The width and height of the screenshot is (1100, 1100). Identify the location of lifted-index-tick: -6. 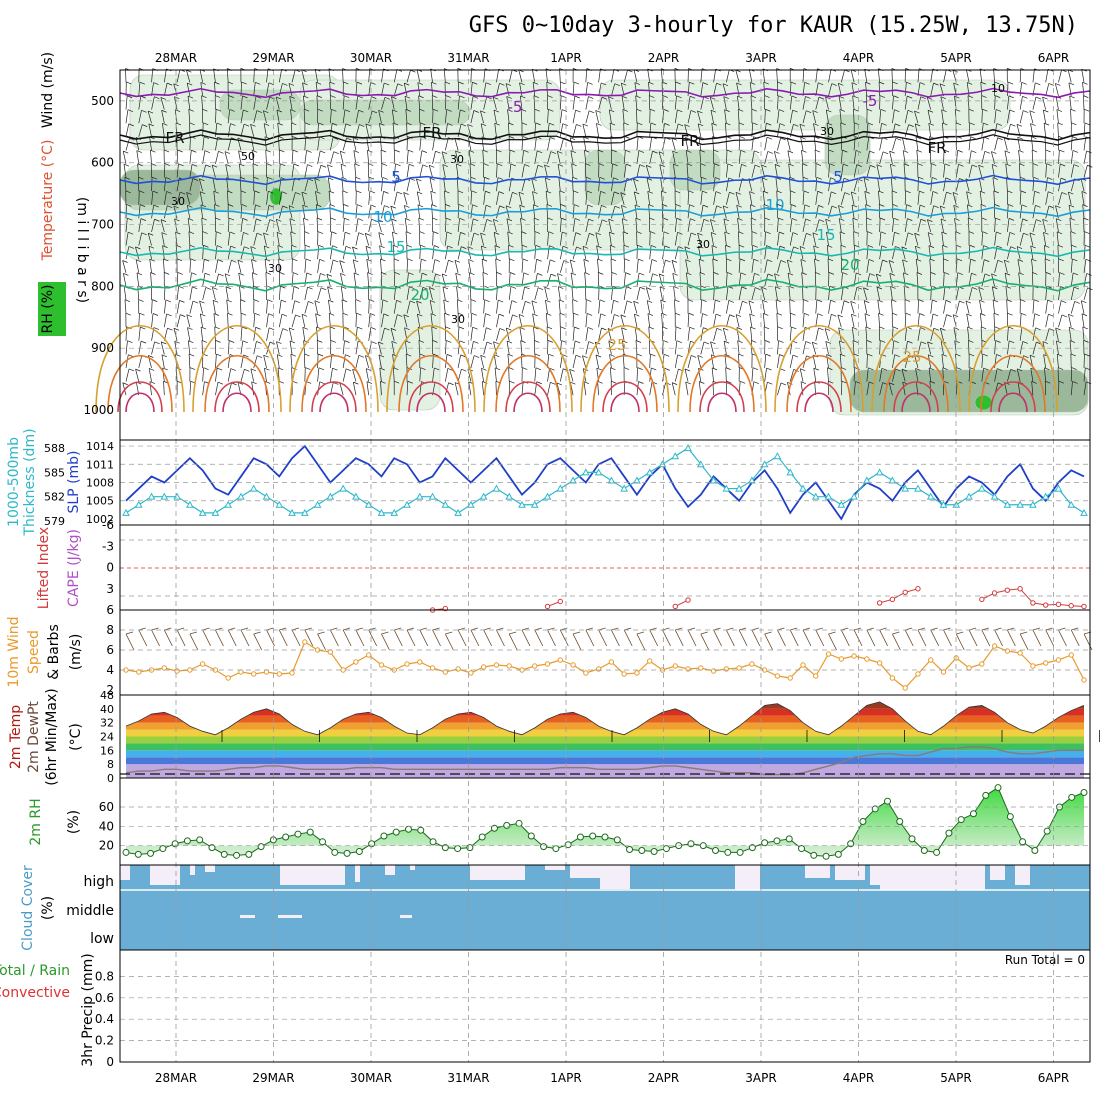
(108, 525).